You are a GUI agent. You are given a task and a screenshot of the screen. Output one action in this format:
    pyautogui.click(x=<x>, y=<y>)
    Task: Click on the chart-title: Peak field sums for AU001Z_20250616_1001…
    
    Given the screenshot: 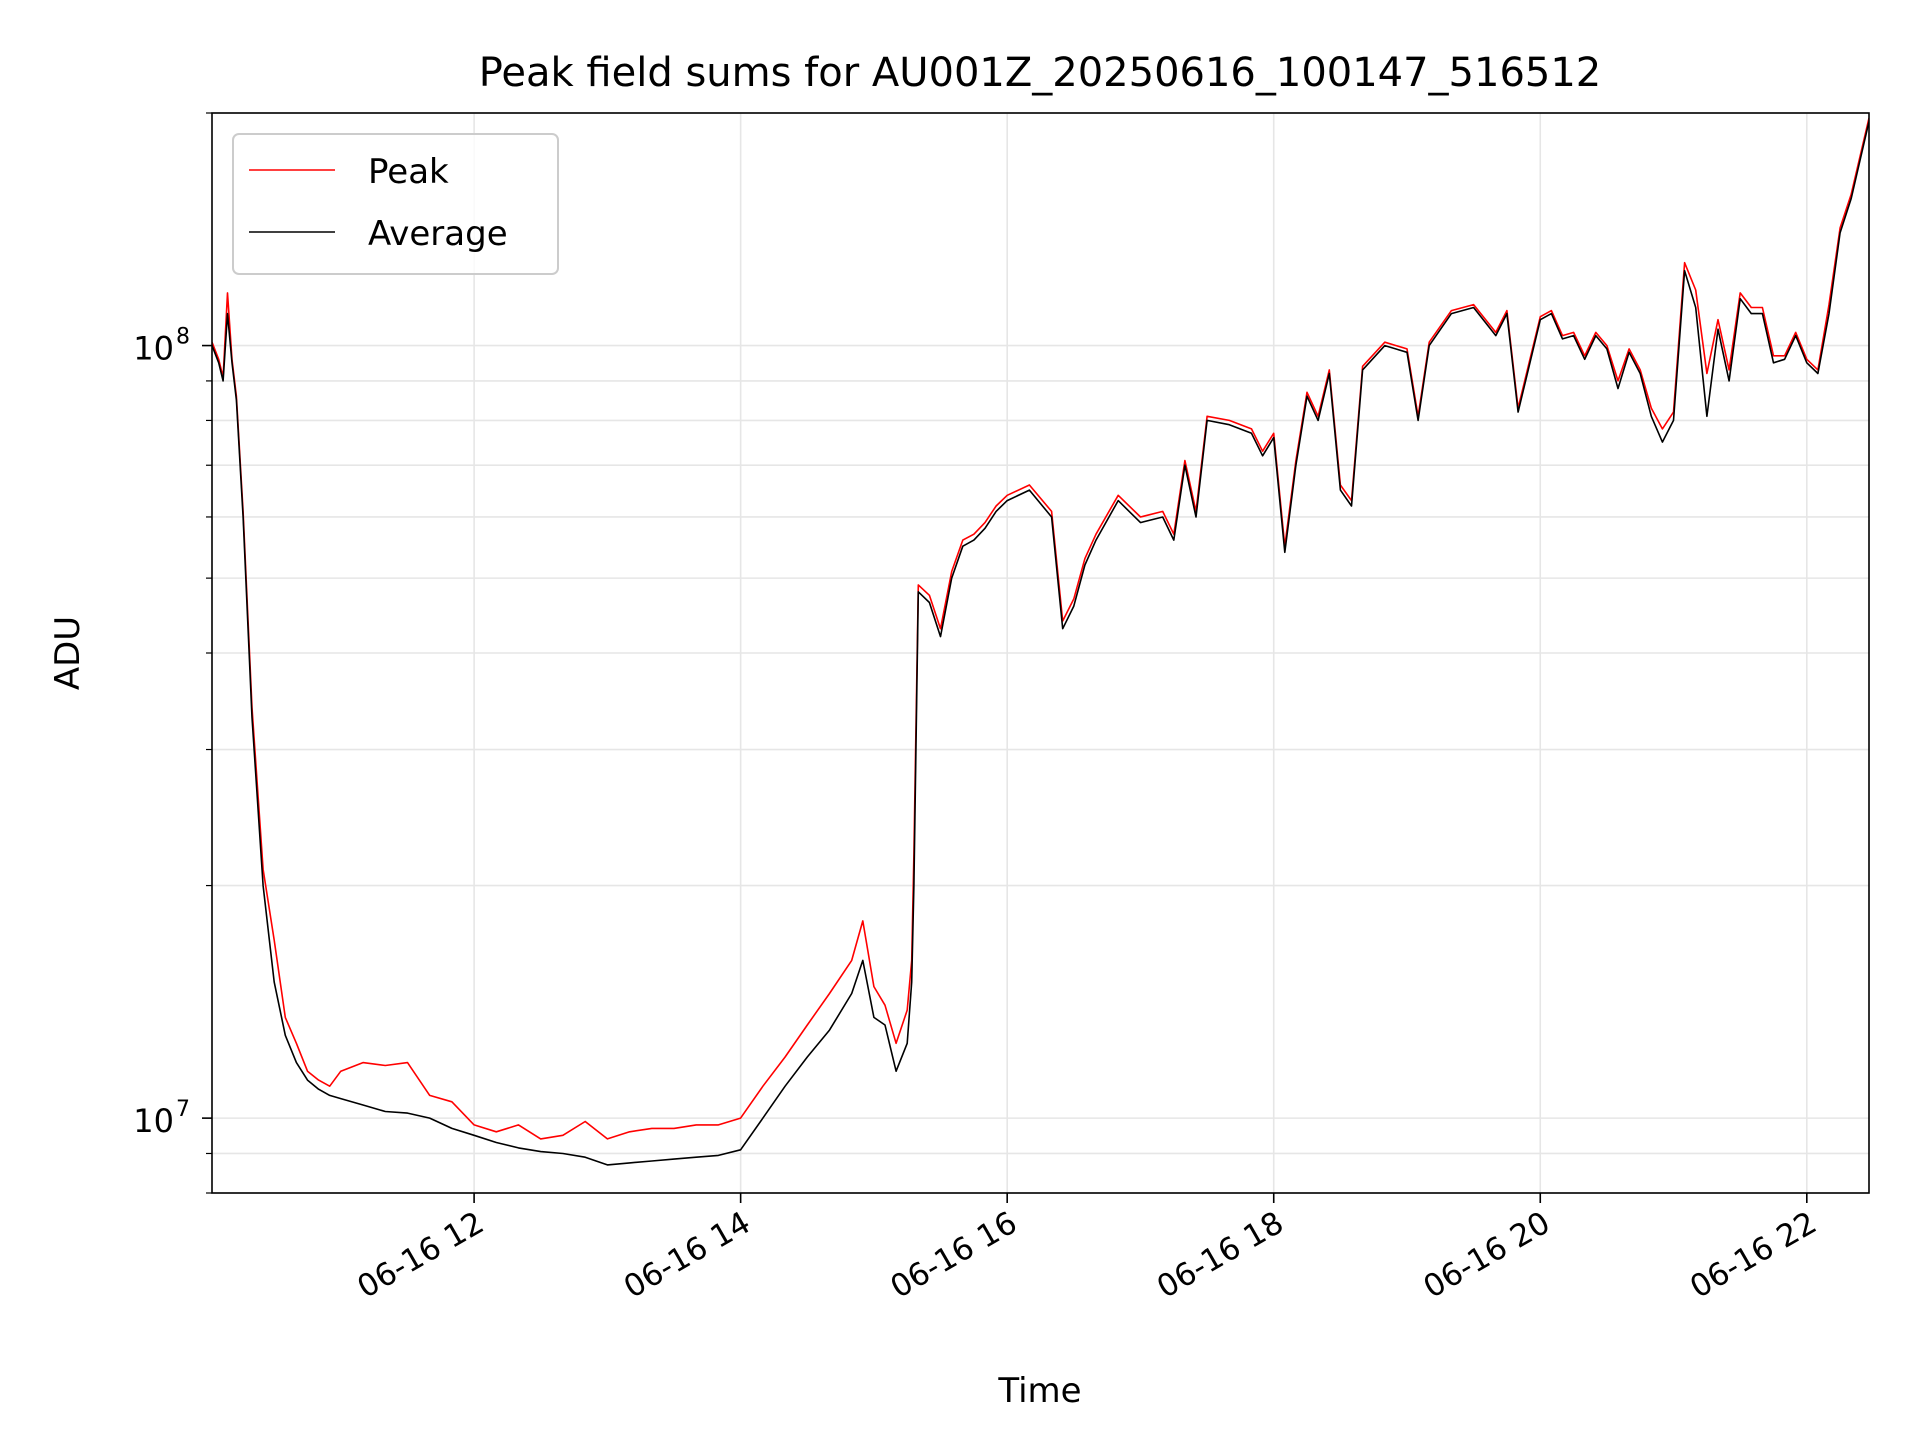 What is the action you would take?
    pyautogui.click(x=1040, y=73)
    